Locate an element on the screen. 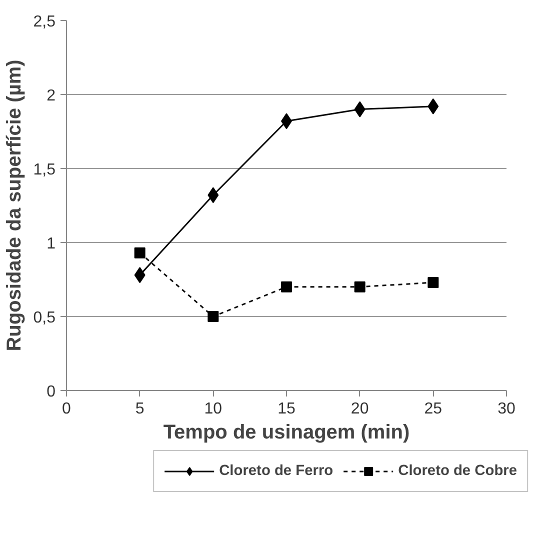  x-tick-label: 20 is located at coordinates (359, 409).